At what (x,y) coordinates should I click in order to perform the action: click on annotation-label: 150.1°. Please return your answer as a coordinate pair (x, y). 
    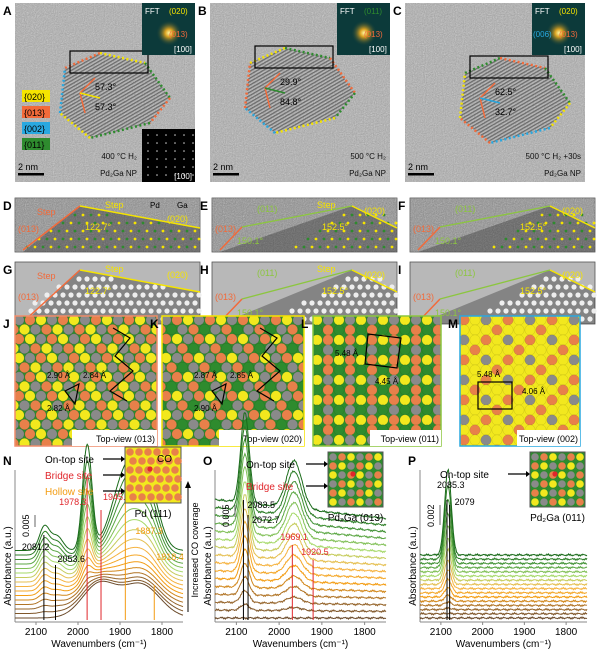
    Looking at the image, I should click on (250, 241).